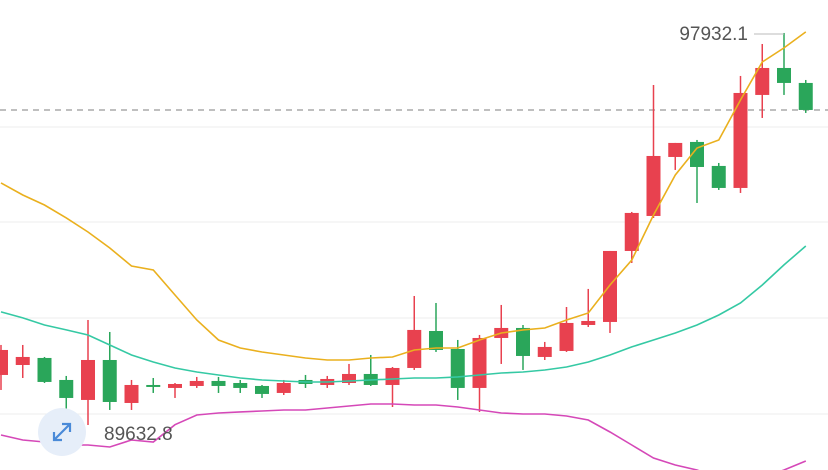 The image size is (828, 470). What do you see at coordinates (403, 436) in the screenshot?
I see `ma-line` at bounding box center [403, 436].